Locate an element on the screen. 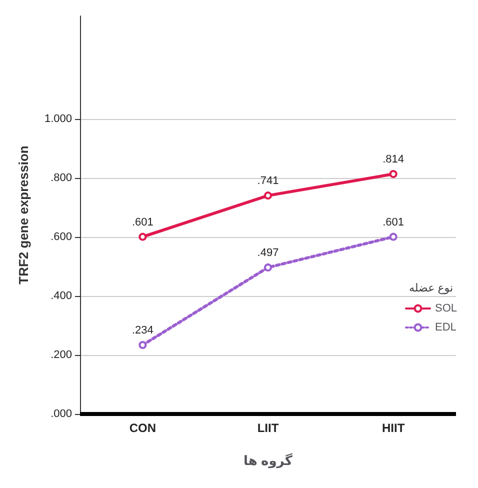 The height and width of the screenshot is (488, 478). y-tick-label: .200 is located at coordinates (61, 355).